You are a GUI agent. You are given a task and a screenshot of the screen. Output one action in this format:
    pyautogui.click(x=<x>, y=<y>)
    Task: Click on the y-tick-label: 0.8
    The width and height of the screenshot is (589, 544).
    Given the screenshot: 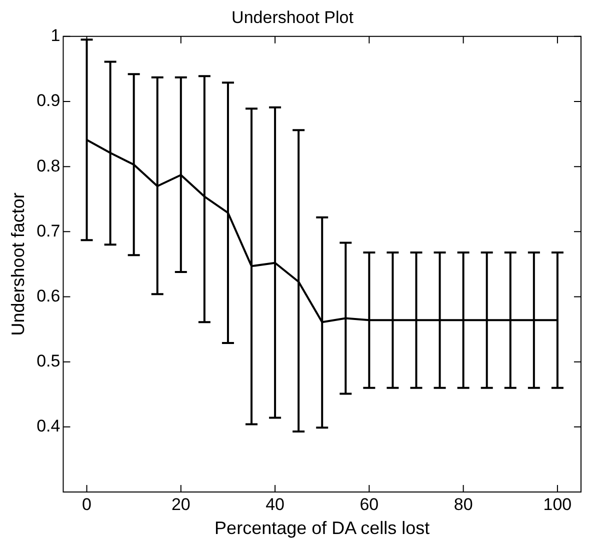 What is the action you would take?
    pyautogui.click(x=48, y=166)
    